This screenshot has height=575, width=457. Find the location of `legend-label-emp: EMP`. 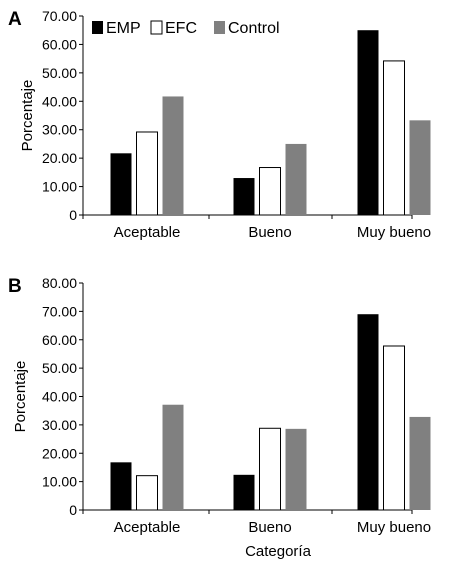

legend-label-emp: EMP is located at coordinates (123, 28).